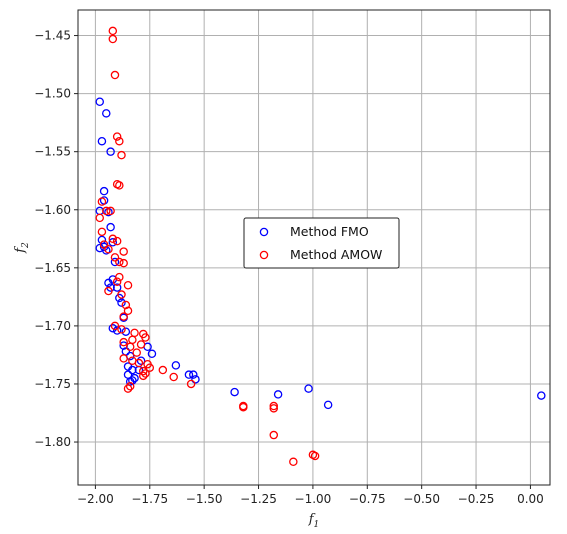 The width and height of the screenshot is (567, 534). I want to click on legend-label-fmo: Method FMO, so click(329, 231).